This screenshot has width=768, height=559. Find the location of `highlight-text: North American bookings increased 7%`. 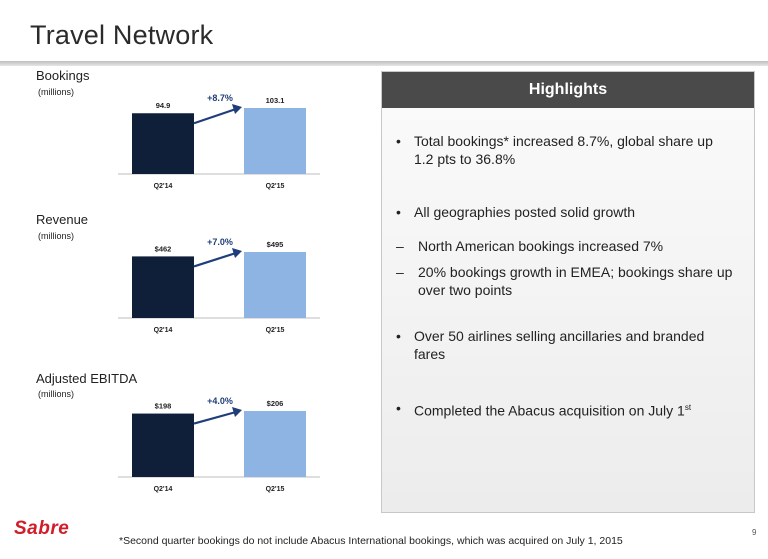

highlight-text: North American bookings increased 7% is located at coordinates (541, 246).